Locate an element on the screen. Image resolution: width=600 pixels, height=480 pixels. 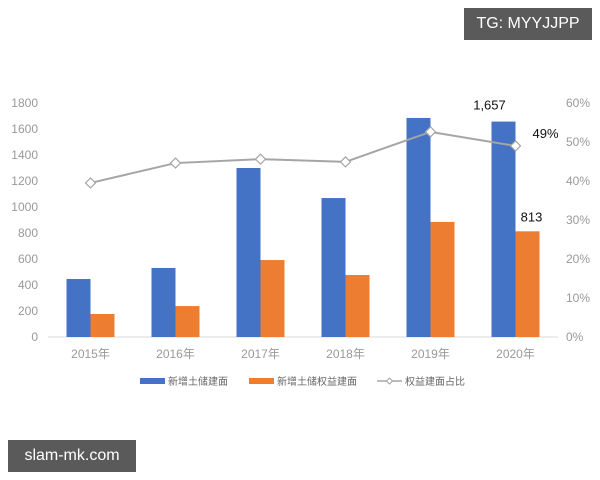
y2-tick-label: 40% is located at coordinates (578, 181).